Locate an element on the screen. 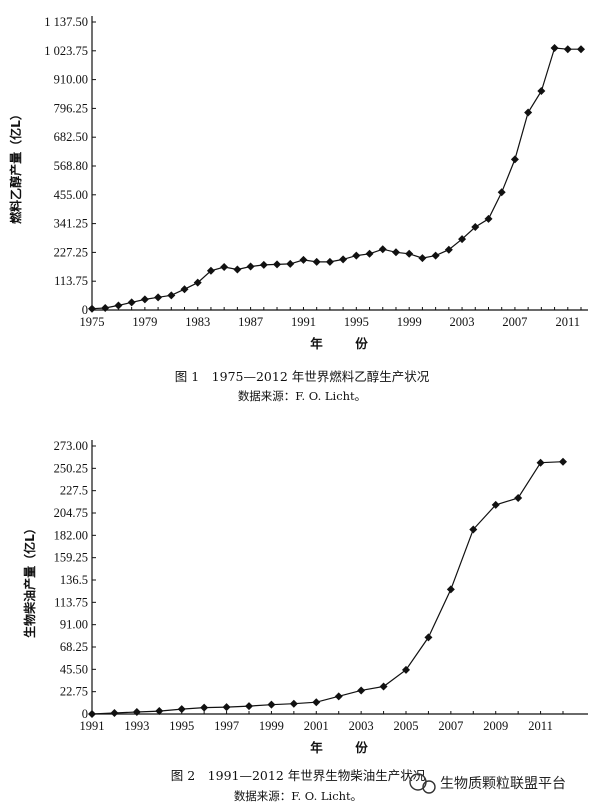 The image size is (600, 811). chart1-y-tick-label: 1 023.75 is located at coordinates (66, 51).